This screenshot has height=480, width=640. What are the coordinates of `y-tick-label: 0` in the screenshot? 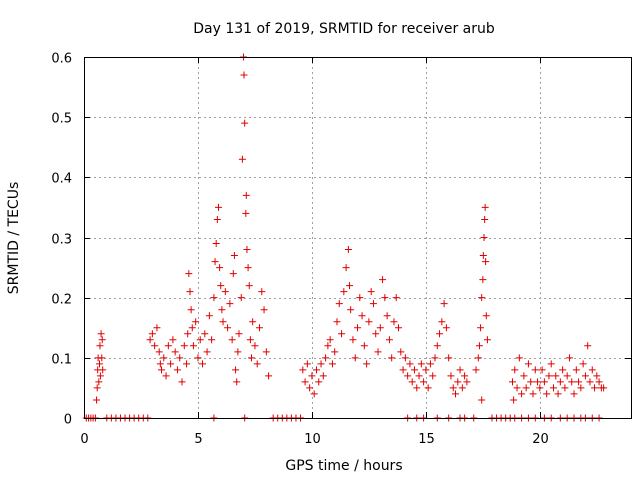 It's located at (68, 420).